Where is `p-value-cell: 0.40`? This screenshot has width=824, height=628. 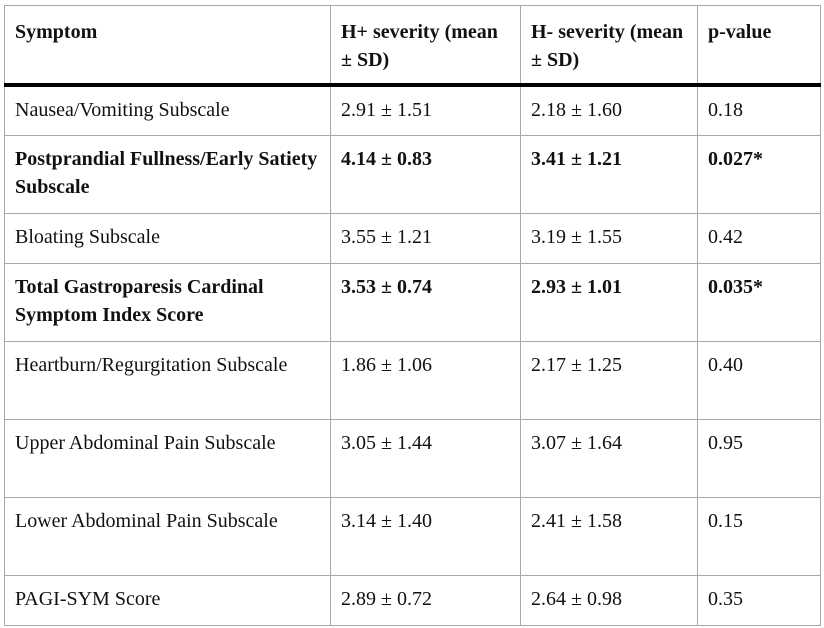 p-value-cell: 0.40 is located at coordinates (759, 380).